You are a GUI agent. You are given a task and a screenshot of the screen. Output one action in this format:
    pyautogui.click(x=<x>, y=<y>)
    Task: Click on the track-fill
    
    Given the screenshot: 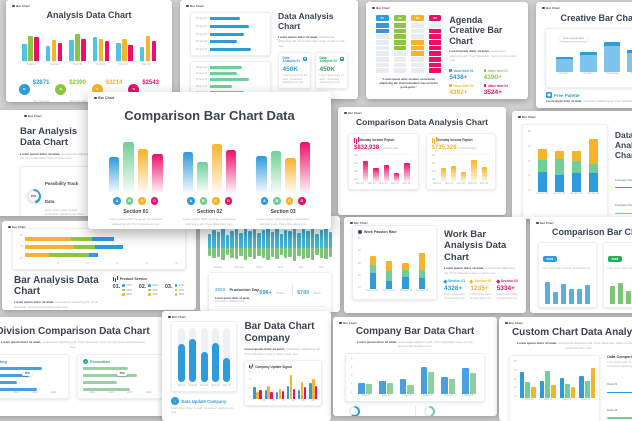 What is the action you would take?
    pyautogui.click(x=193, y=360)
    